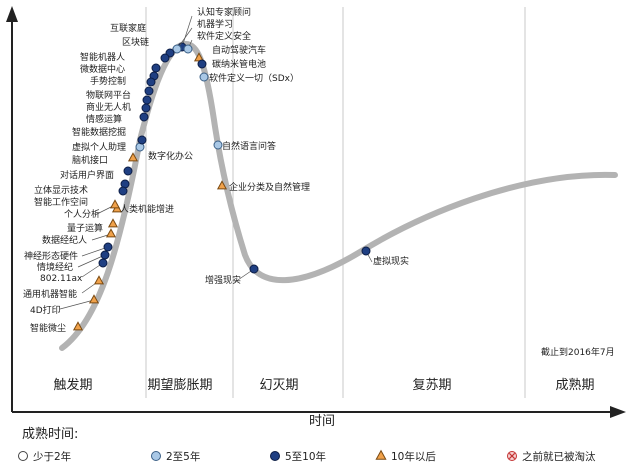 The image size is (640, 472). What do you see at coordinates (108, 107) in the screenshot?
I see `technology-label: 商业无人机` at bounding box center [108, 107].